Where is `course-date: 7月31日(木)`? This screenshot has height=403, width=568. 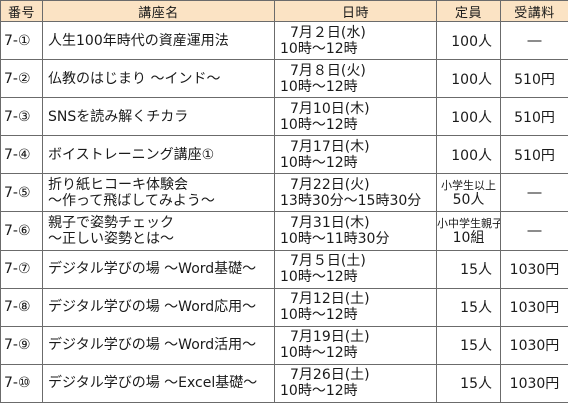
course-date: 7月31日(木) is located at coordinates (330, 223).